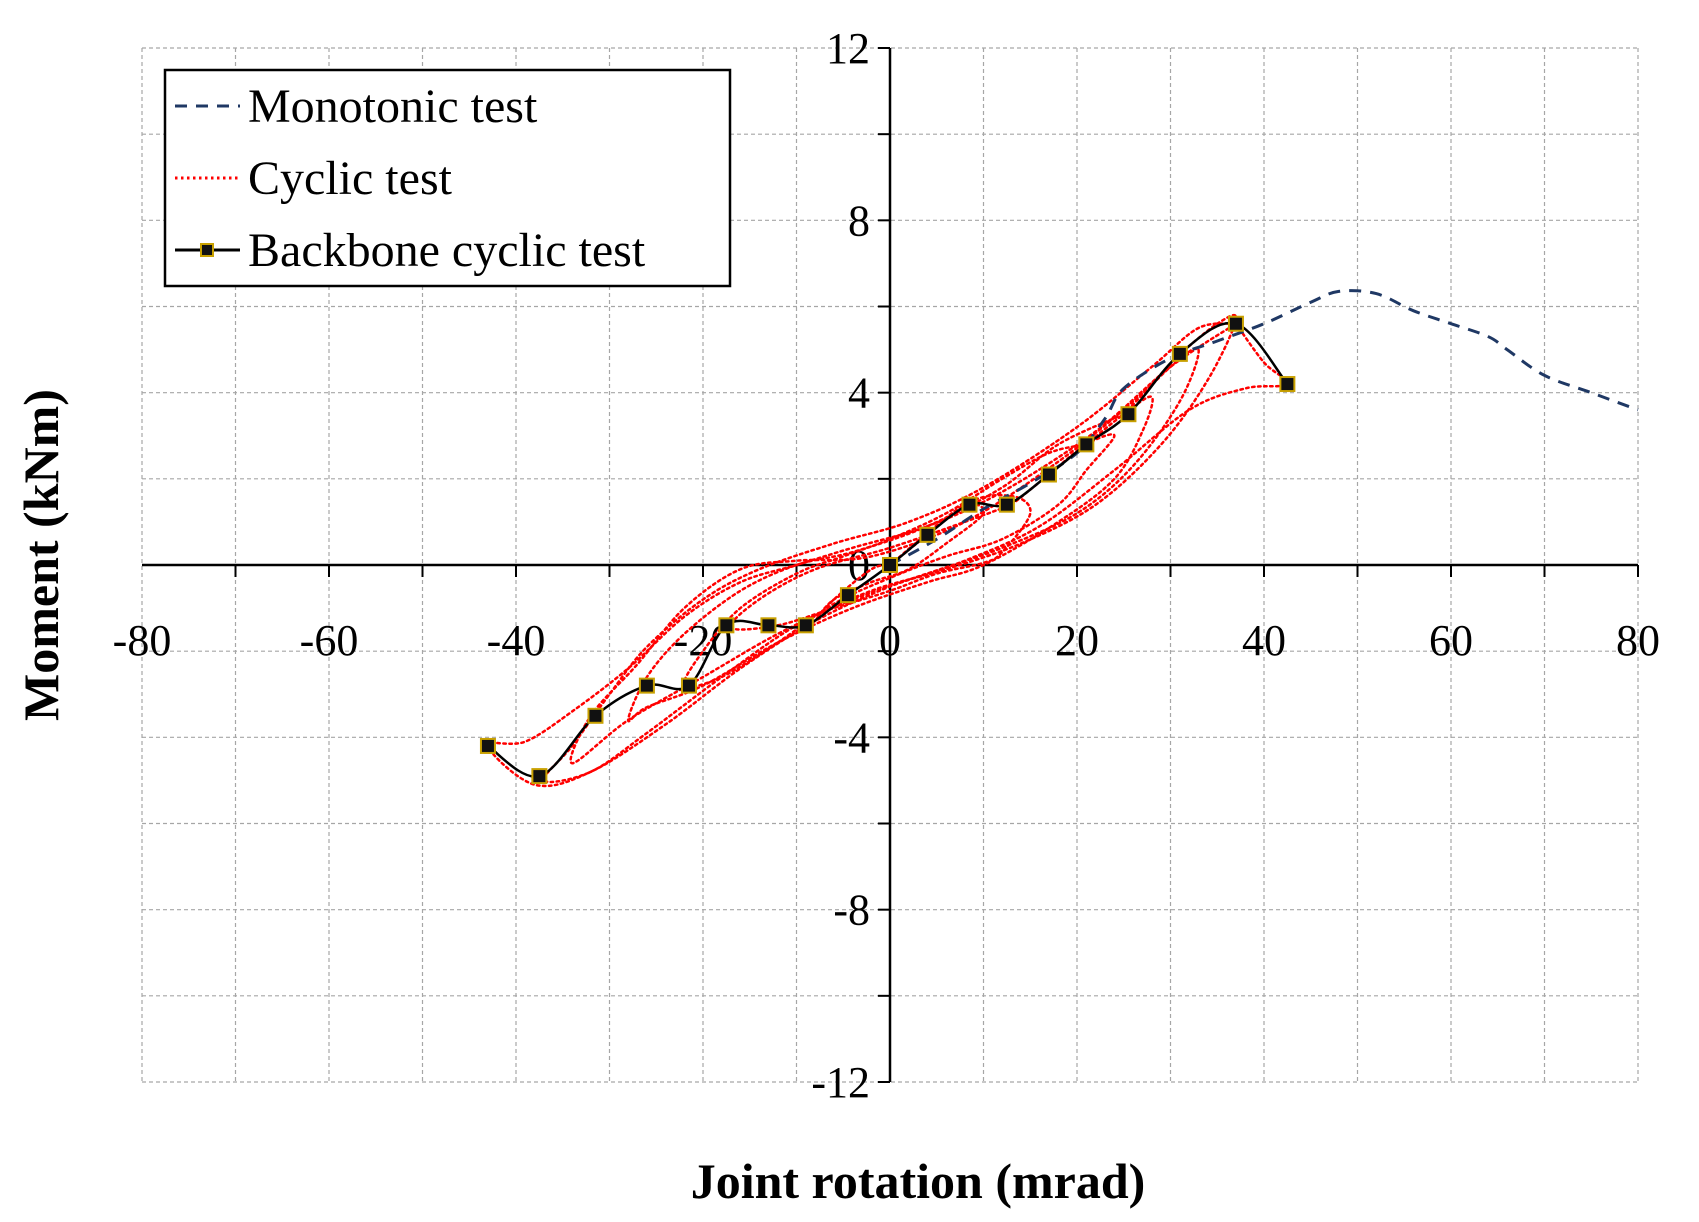  What do you see at coordinates (142, 640) in the screenshot?
I see `x-tick-label: -80` at bounding box center [142, 640].